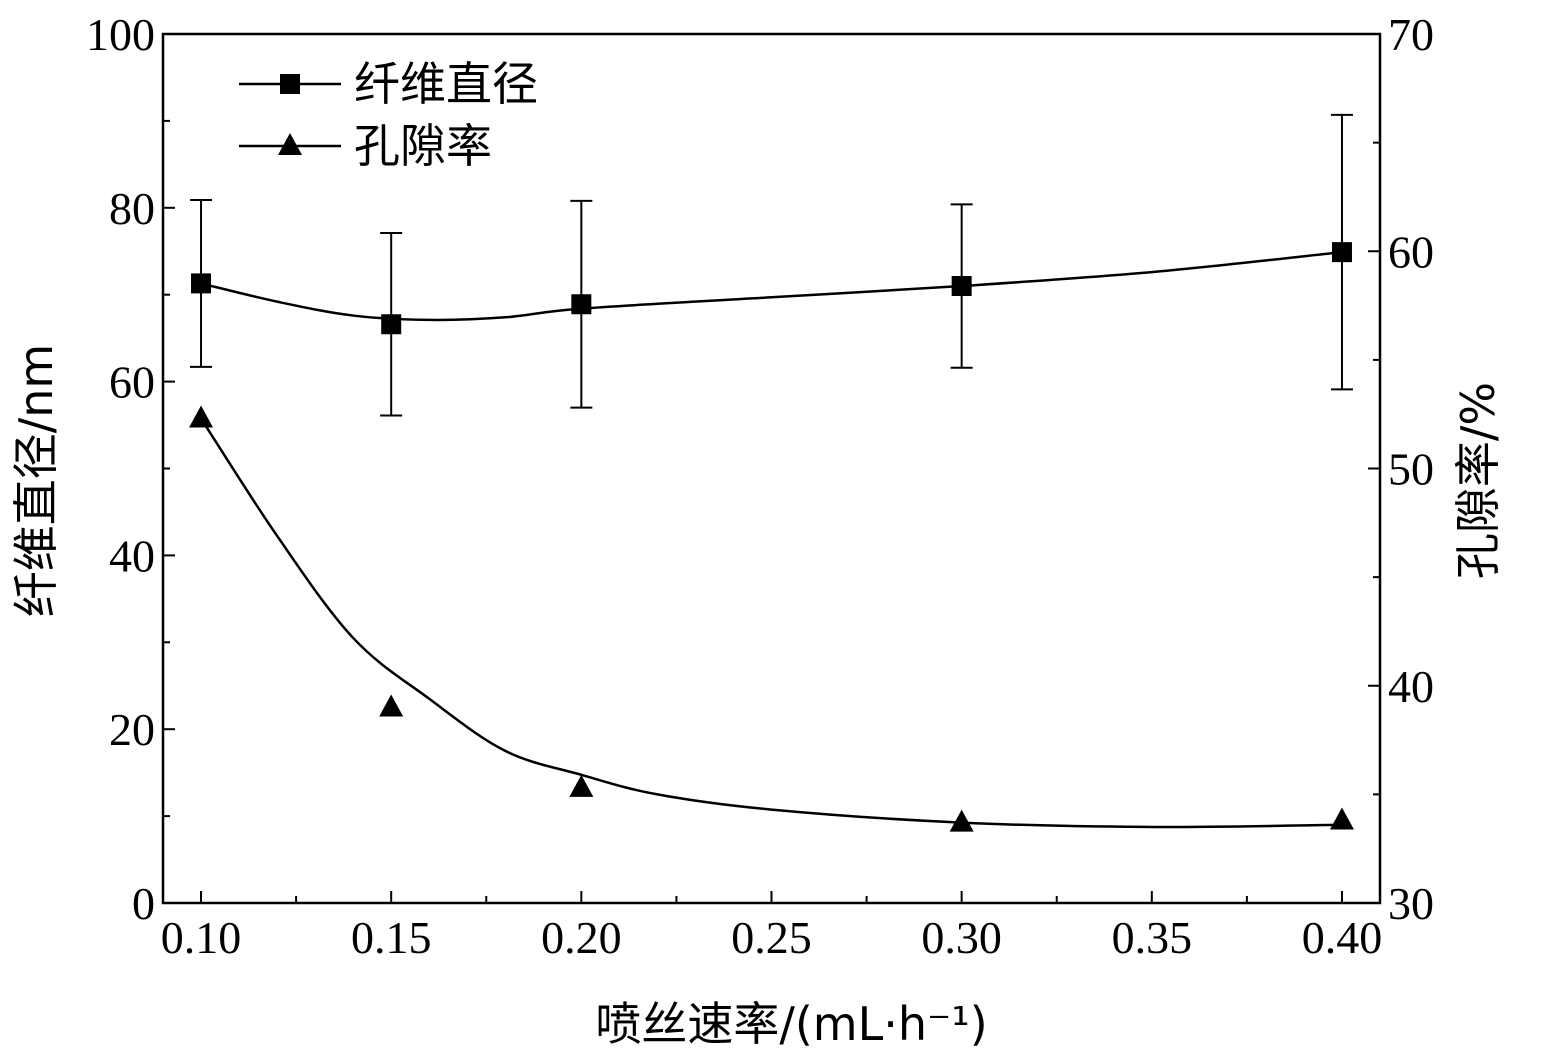 The width and height of the screenshot is (1549, 1059). What do you see at coordinates (423, 146) in the screenshot?
I see `legend-label: 孔隙率` at bounding box center [423, 146].